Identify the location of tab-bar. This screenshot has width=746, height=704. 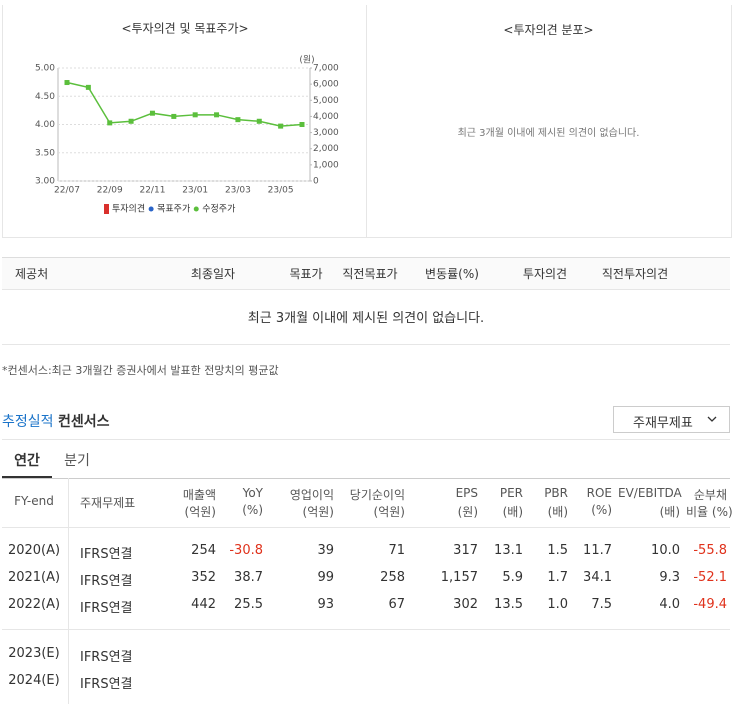
(366, 459).